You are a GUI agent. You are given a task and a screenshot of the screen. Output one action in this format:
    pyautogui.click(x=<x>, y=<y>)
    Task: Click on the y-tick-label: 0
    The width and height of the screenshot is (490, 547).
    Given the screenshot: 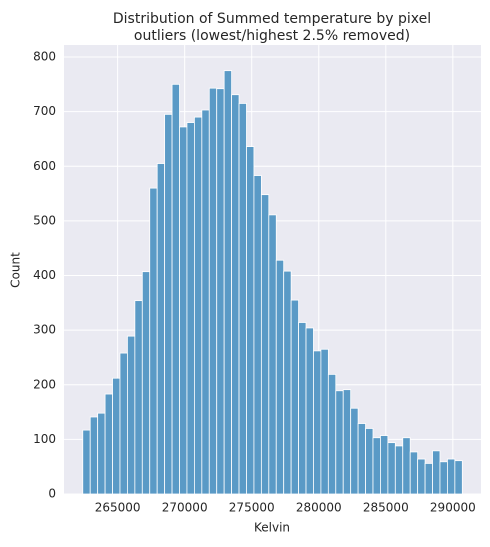 What is the action you would take?
    pyautogui.click(x=52, y=494)
    